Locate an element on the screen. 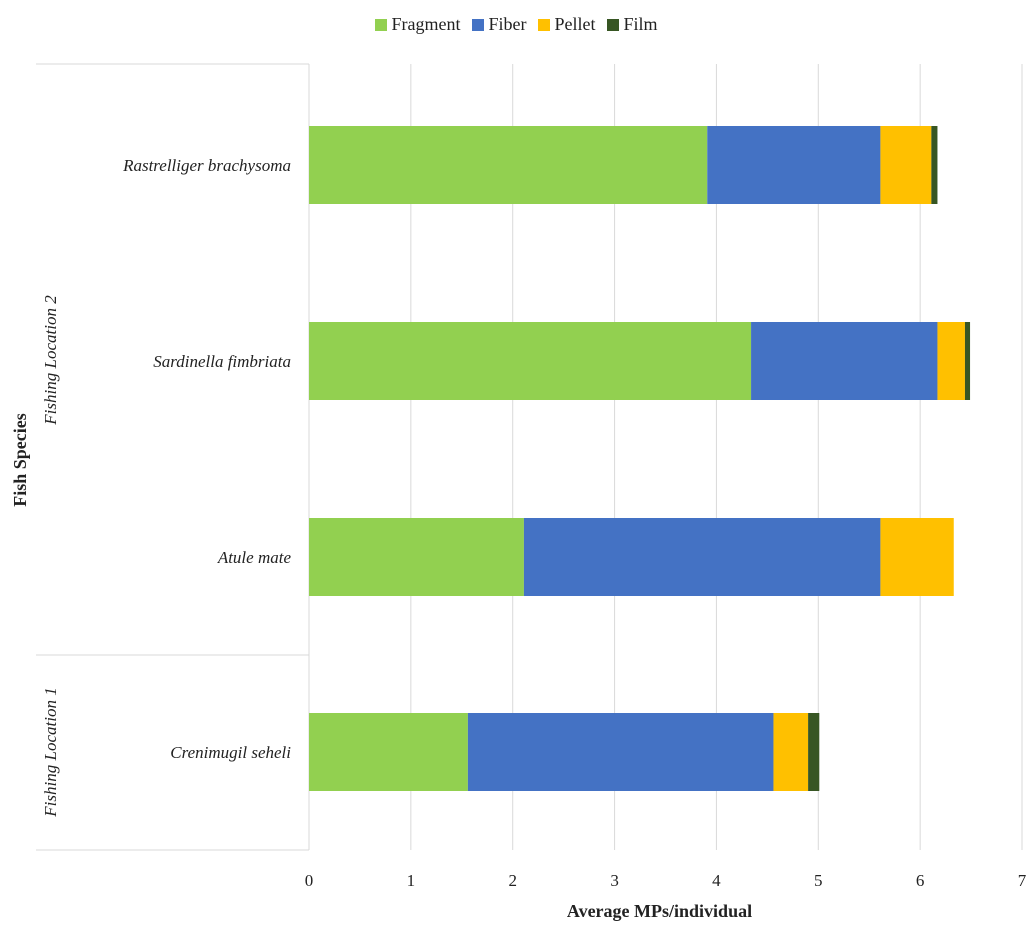  x-tick-label: 7 is located at coordinates (1022, 880).